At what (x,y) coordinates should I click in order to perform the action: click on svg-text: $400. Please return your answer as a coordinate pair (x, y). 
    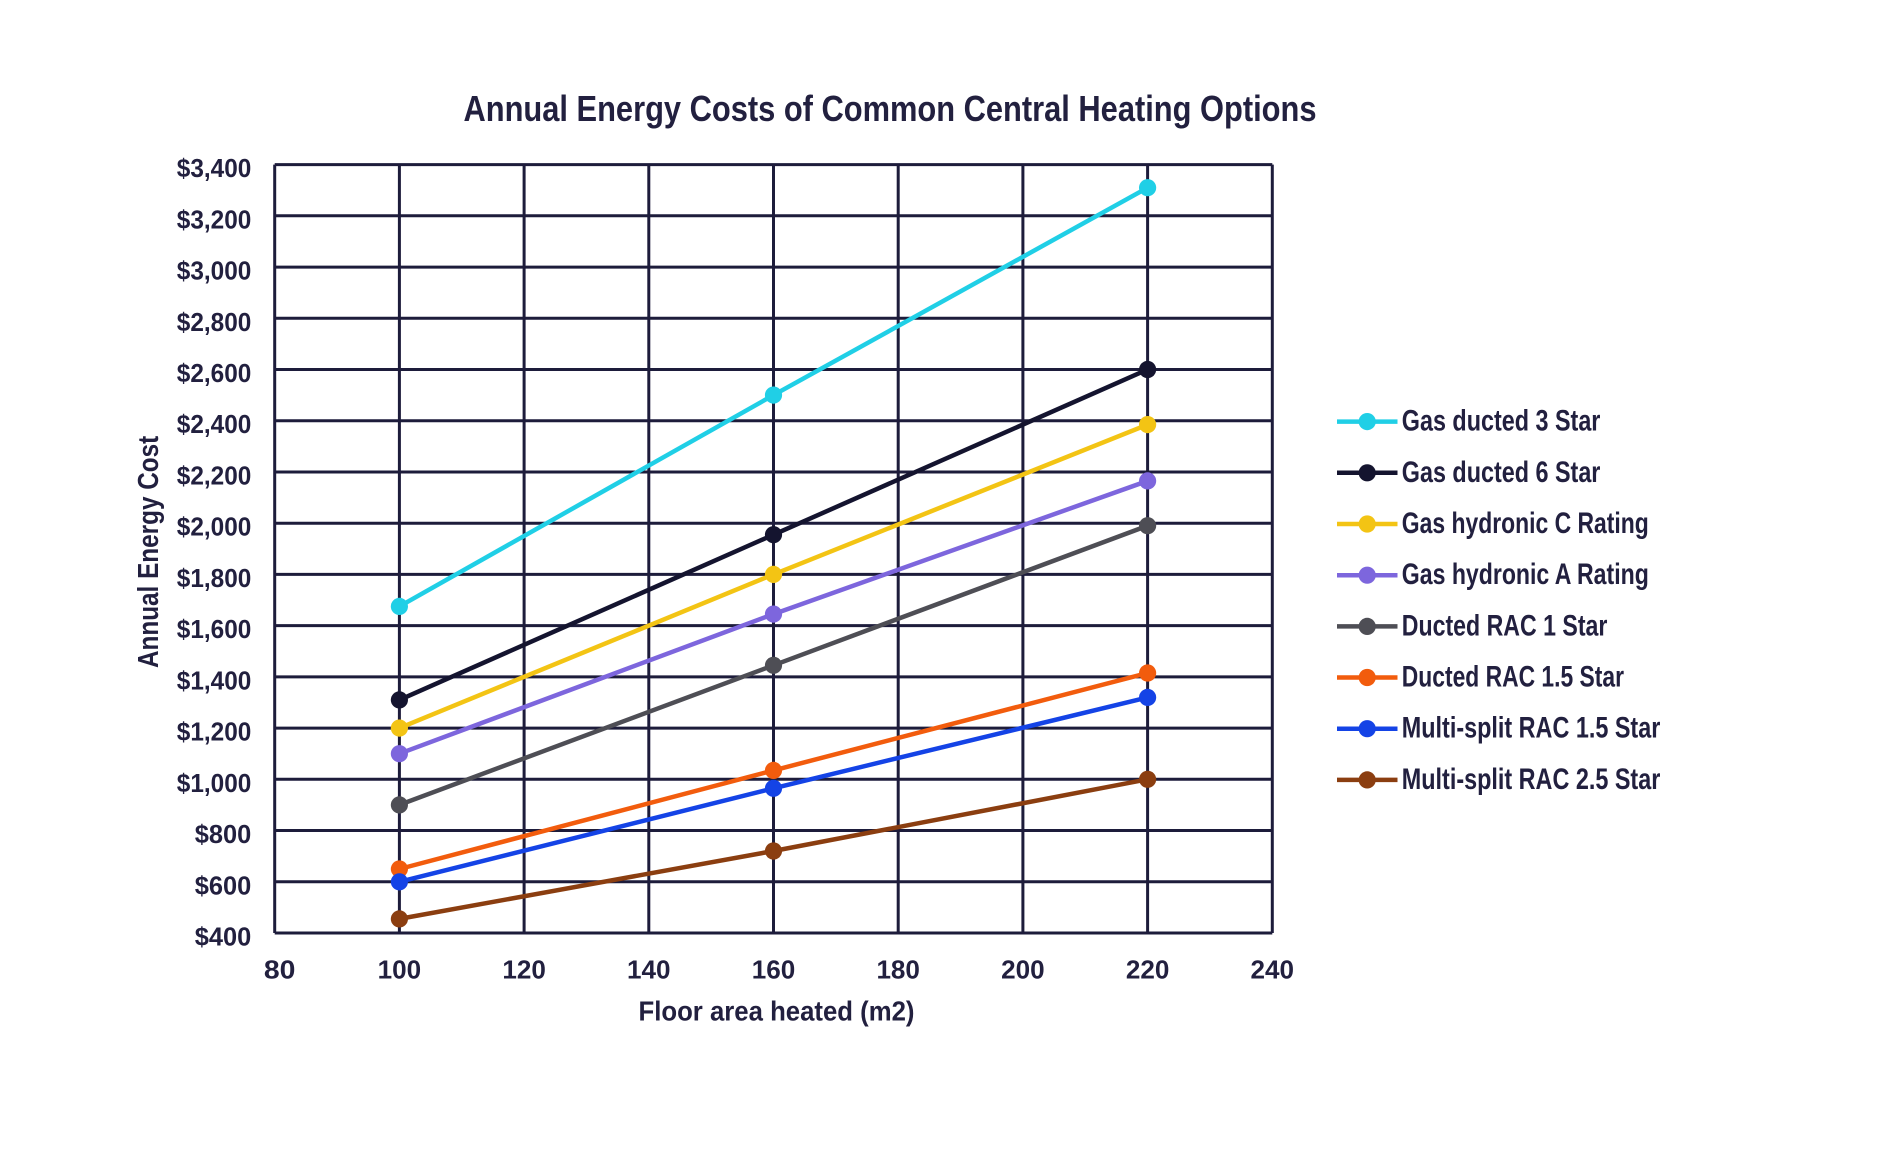
    Looking at the image, I should click on (223, 937).